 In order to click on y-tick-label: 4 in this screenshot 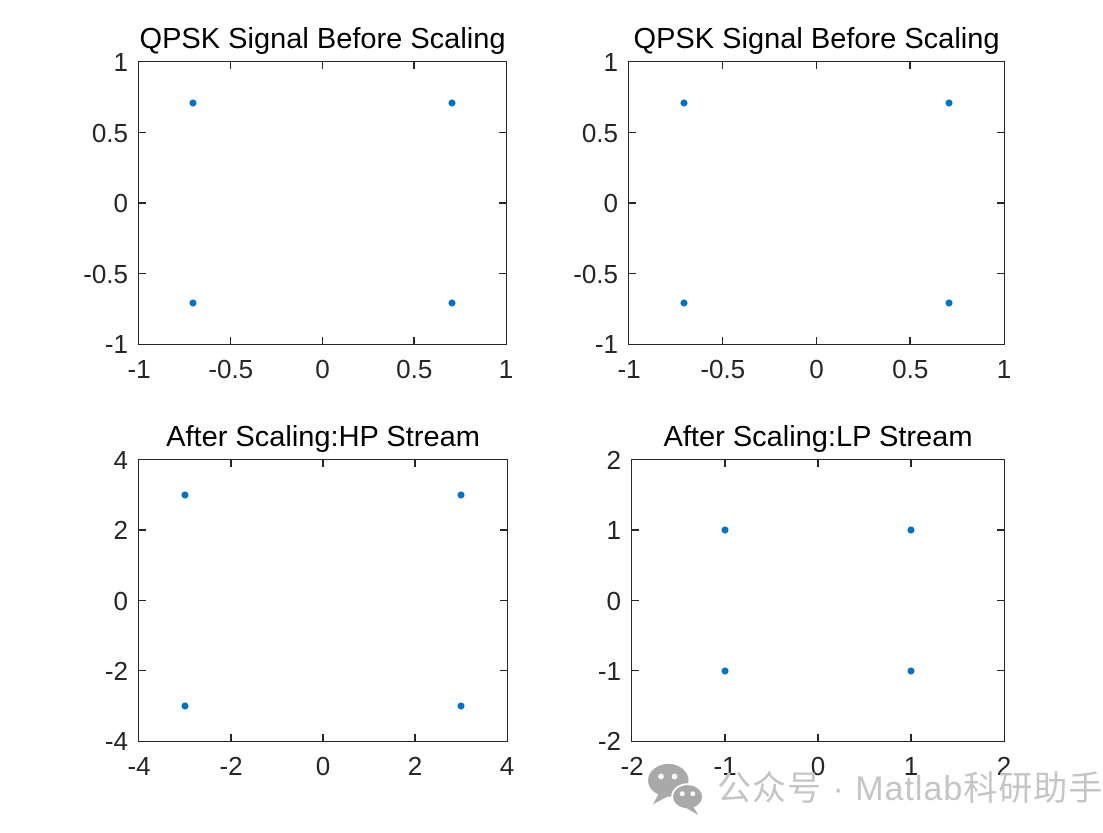, I will do `click(120, 460)`.